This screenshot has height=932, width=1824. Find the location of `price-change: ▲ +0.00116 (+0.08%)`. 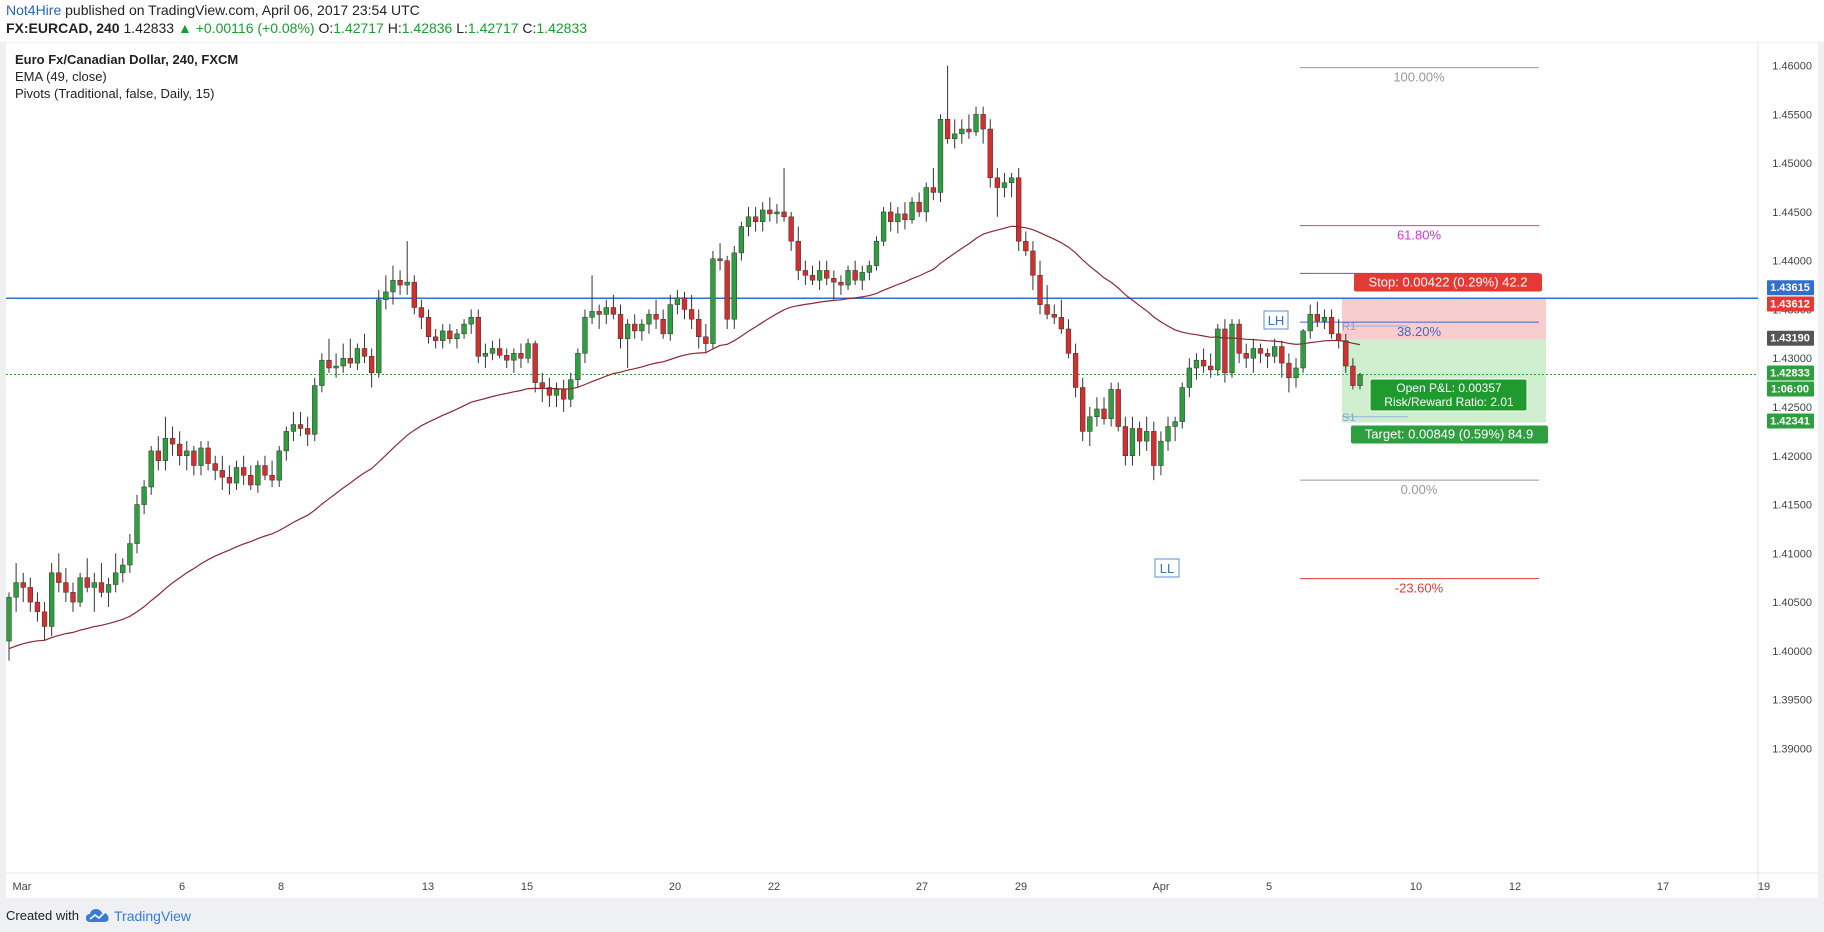

price-change: ▲ +0.00116 (+0.08%) is located at coordinates (246, 28).